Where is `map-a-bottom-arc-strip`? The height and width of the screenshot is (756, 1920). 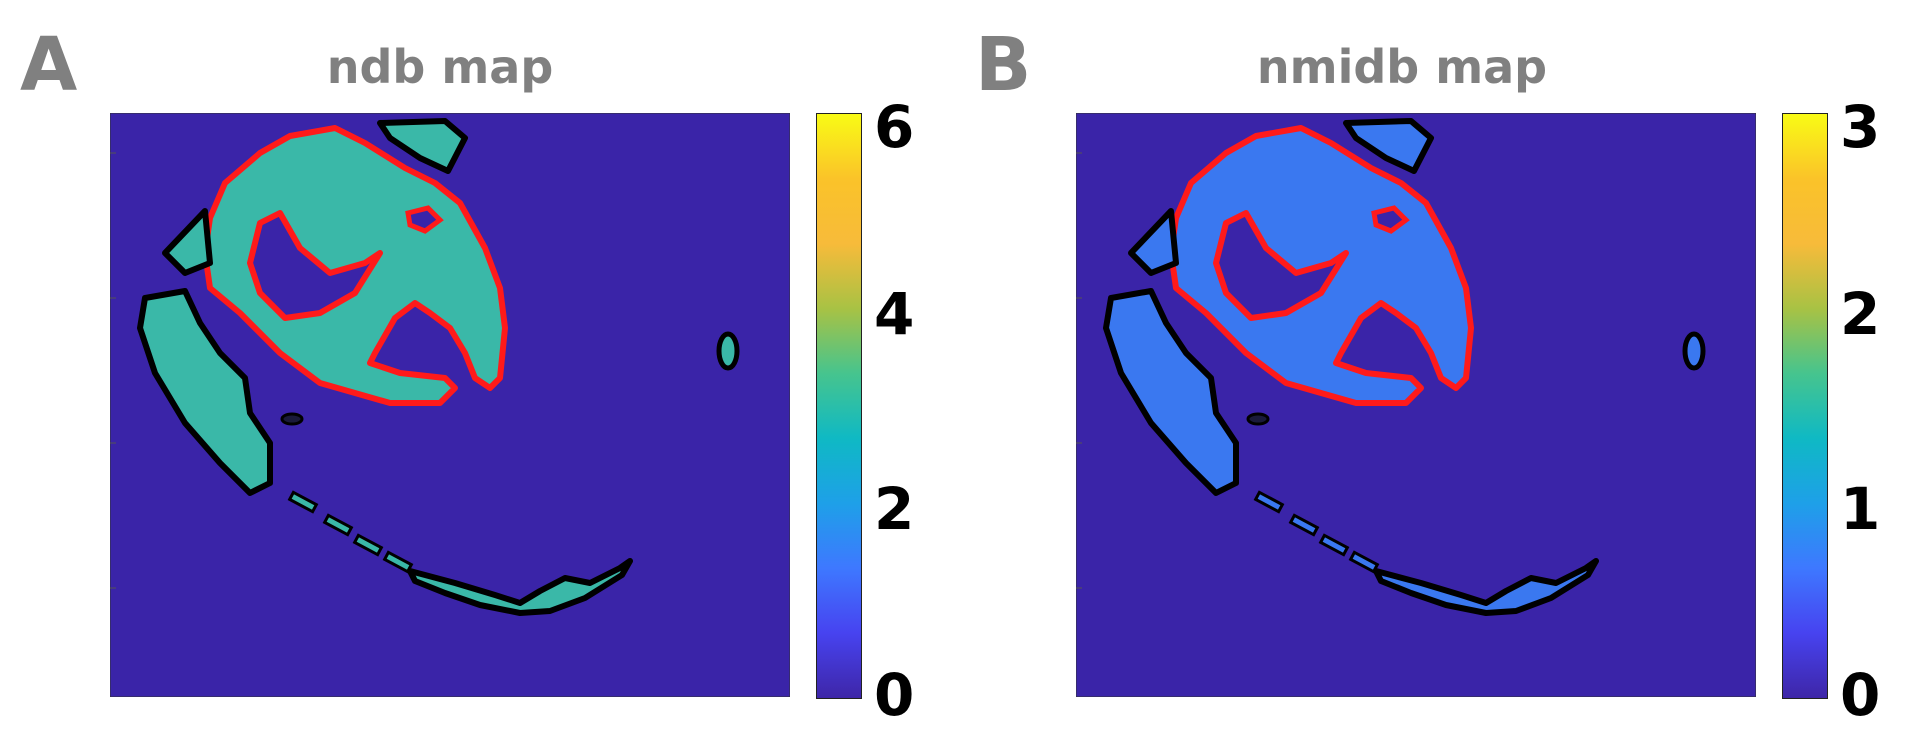 map-a-bottom-arc-strip is located at coordinates (520, 587).